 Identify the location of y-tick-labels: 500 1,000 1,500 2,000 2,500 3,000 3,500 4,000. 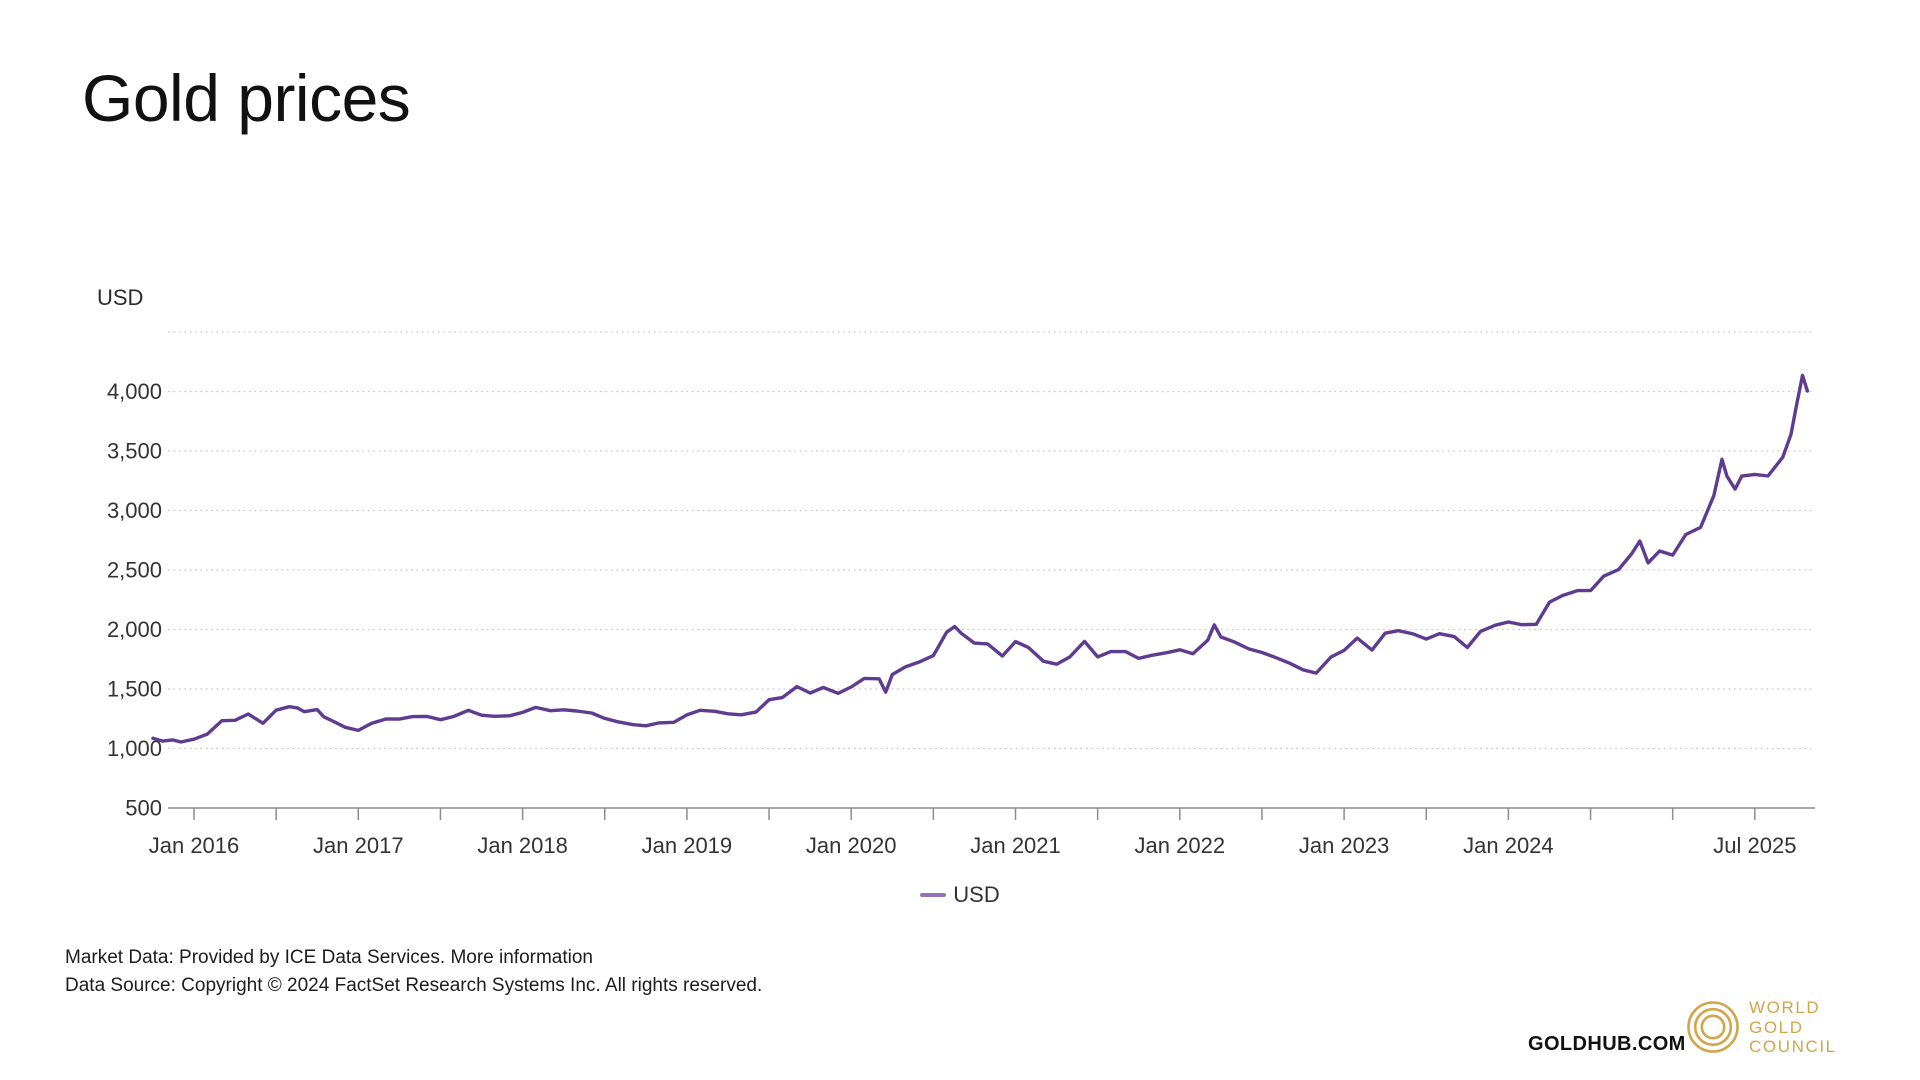
(134, 600).